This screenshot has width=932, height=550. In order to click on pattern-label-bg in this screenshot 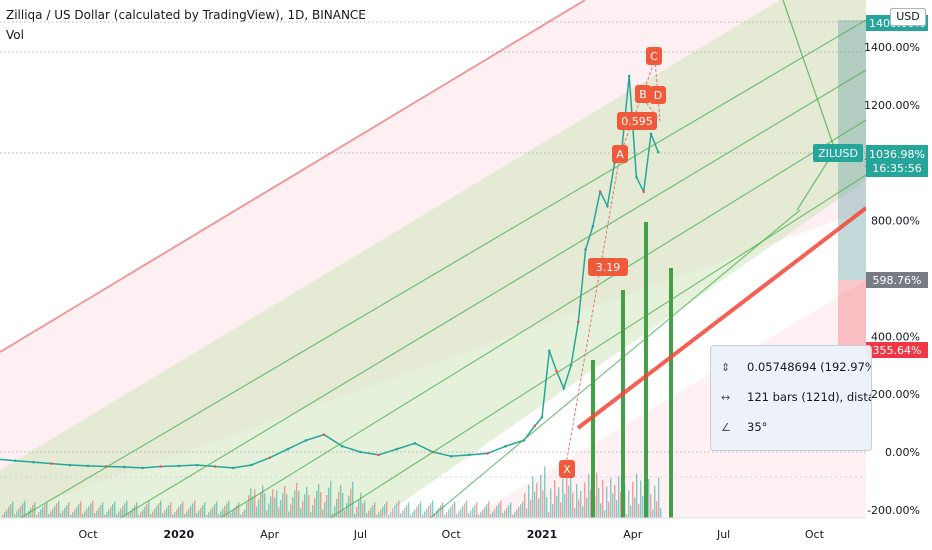, I will do `click(620, 154)`.